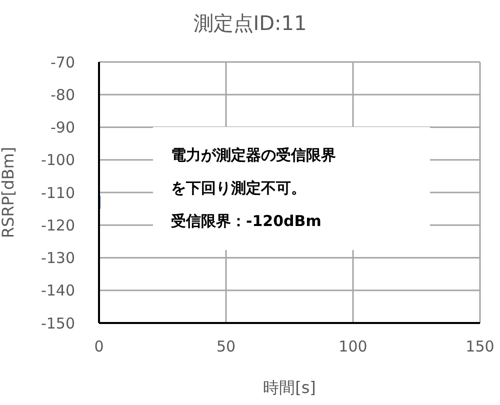 The width and height of the screenshot is (500, 405). Describe the element at coordinates (353, 347) in the screenshot. I see `x-tick-label: 100` at that location.